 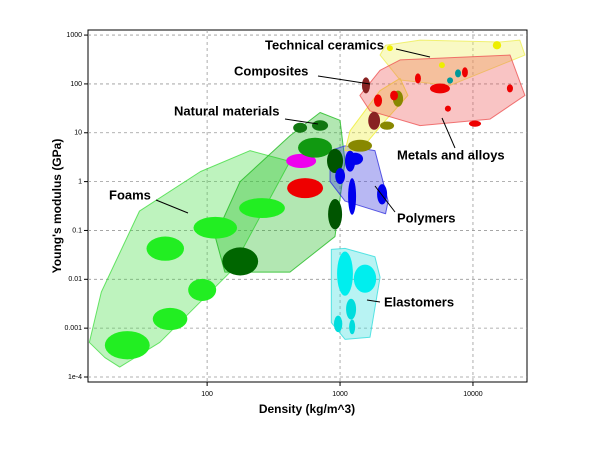 I want to click on x-tick-label: 100, so click(x=207, y=394).